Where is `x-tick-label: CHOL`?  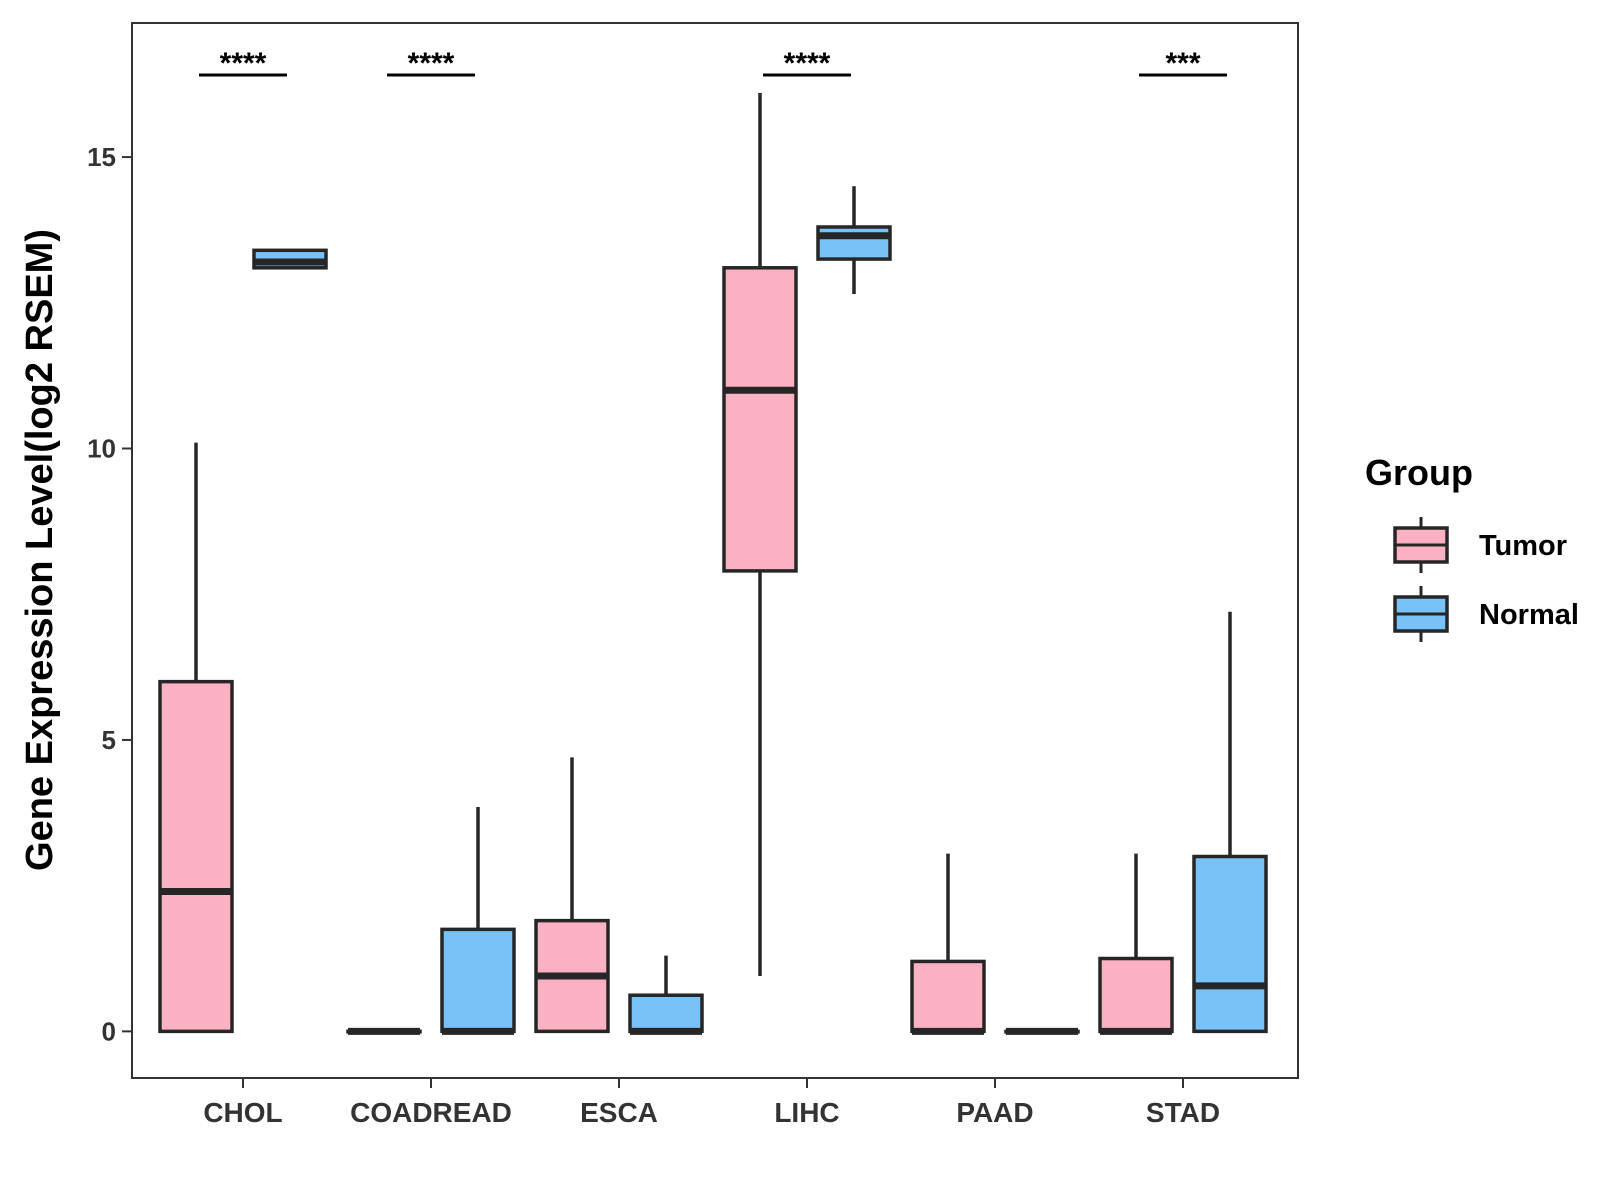
x-tick-label: CHOL is located at coordinates (242, 1112).